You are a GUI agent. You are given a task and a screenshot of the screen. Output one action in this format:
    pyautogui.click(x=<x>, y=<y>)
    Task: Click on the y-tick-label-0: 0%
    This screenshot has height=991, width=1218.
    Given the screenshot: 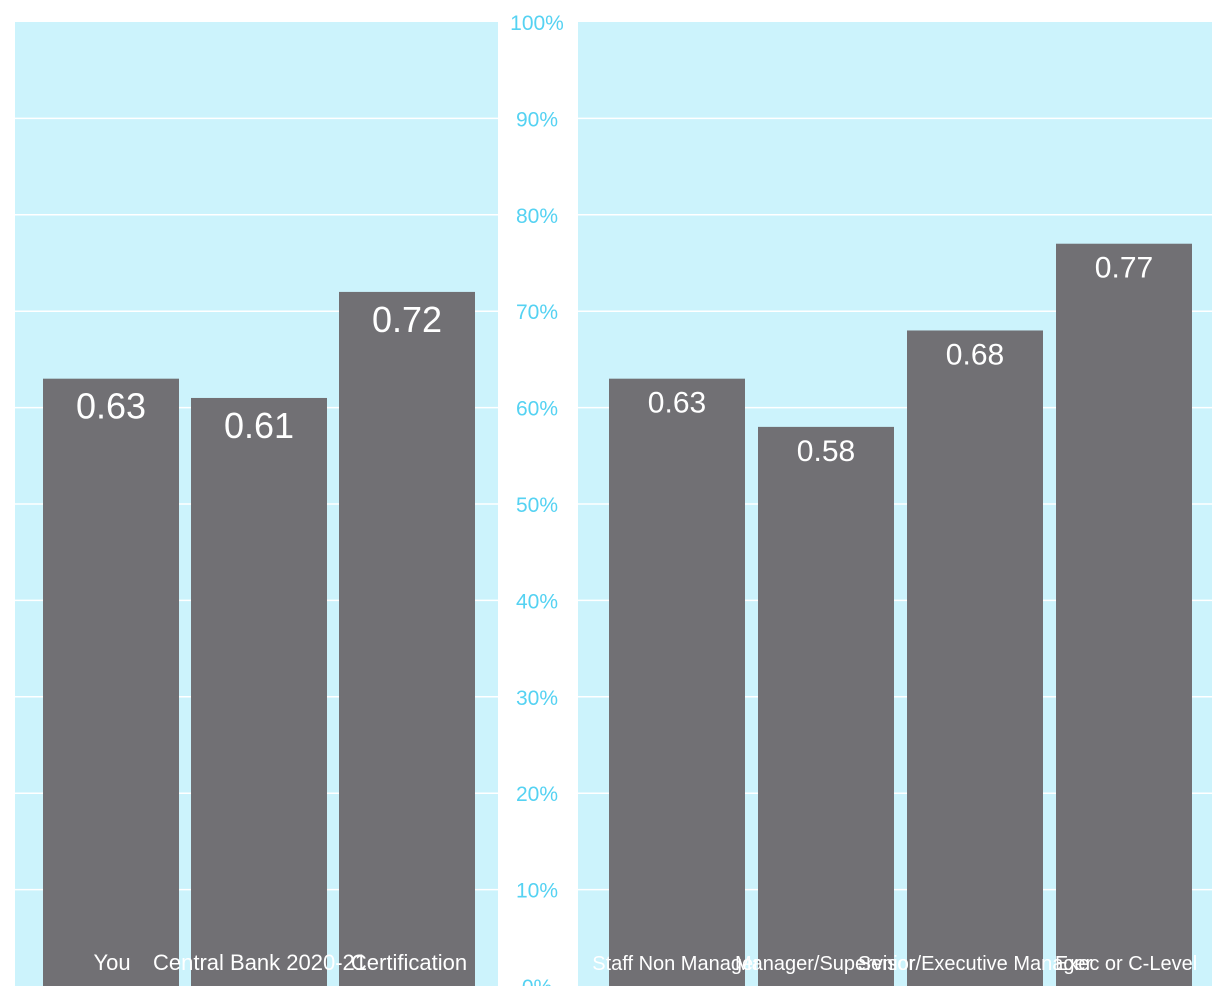 What is the action you would take?
    pyautogui.click(x=537, y=981)
    